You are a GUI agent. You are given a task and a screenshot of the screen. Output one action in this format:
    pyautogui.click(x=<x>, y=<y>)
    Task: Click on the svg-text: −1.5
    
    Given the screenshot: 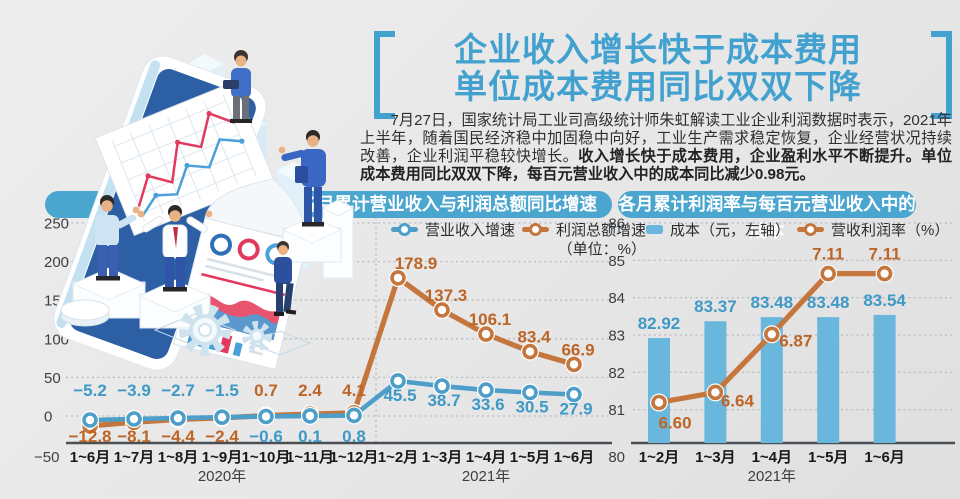 What is the action you would take?
    pyautogui.click(x=222, y=390)
    